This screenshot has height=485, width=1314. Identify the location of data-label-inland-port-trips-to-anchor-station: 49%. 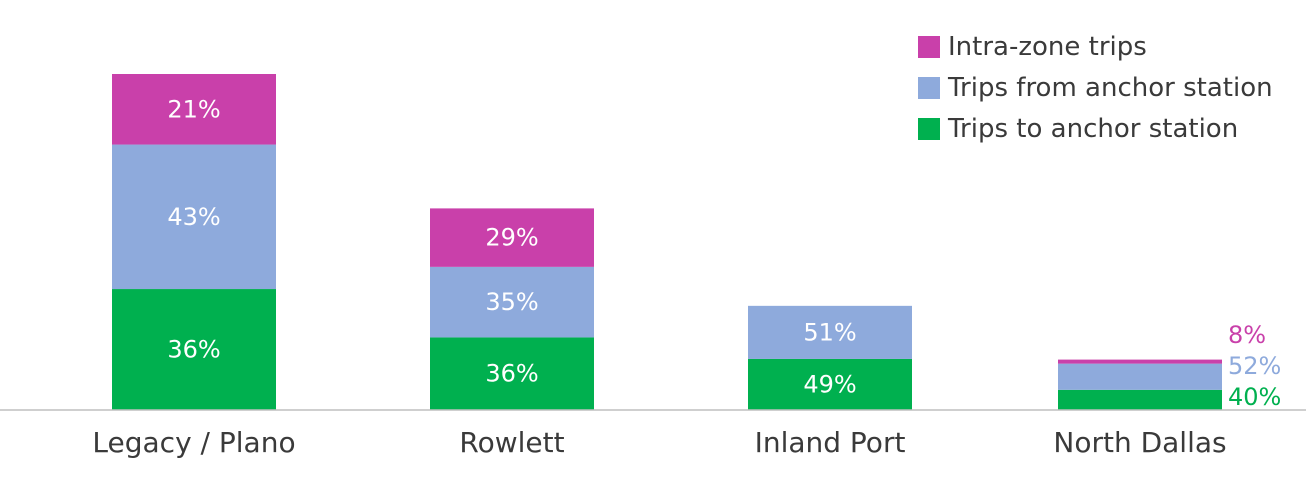
(829, 384).